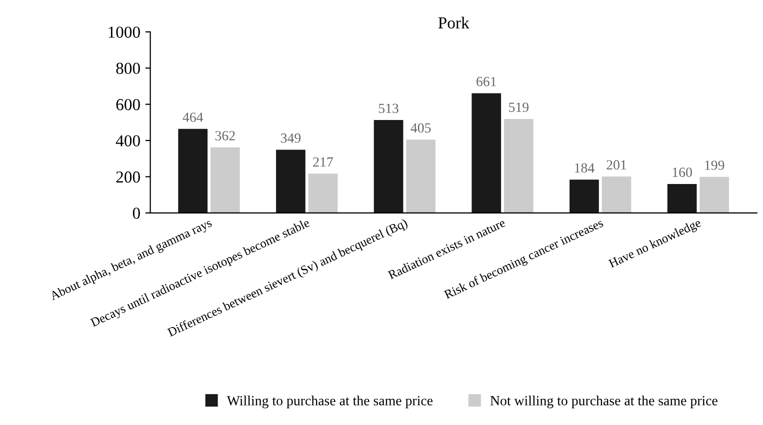  I want to click on y-tick-label: 400, so click(128, 140).